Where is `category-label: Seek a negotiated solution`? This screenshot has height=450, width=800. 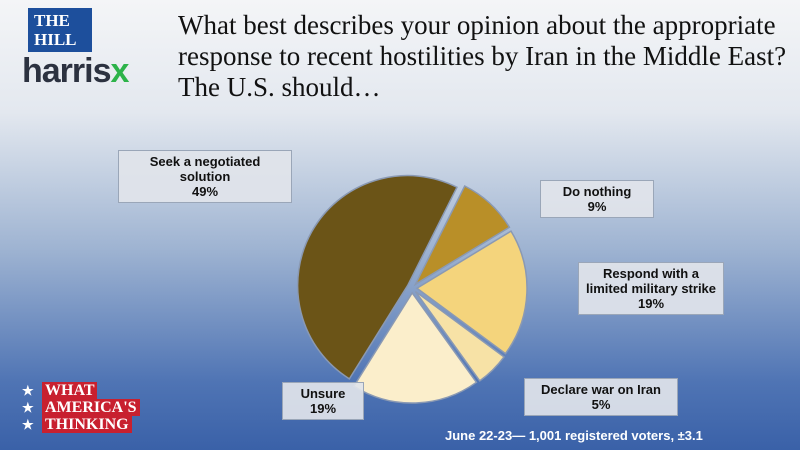
category-label: Seek a negotiated solution is located at coordinates (205, 169).